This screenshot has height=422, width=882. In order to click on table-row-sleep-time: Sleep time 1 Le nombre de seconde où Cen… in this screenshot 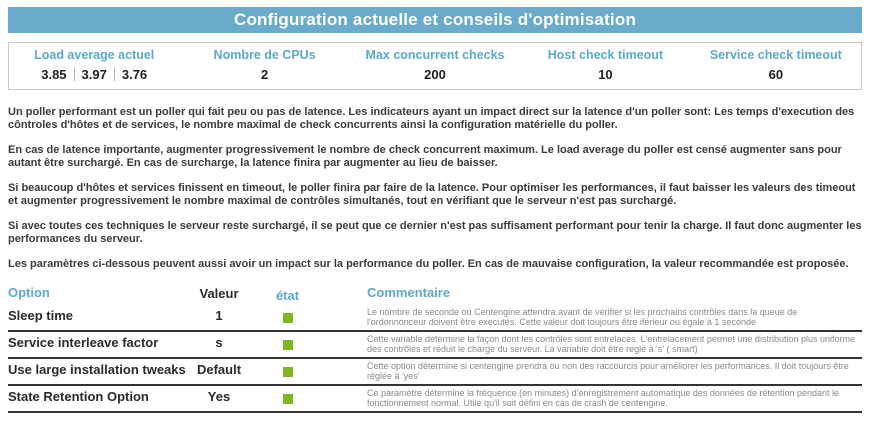, I will do `click(435, 318)`.